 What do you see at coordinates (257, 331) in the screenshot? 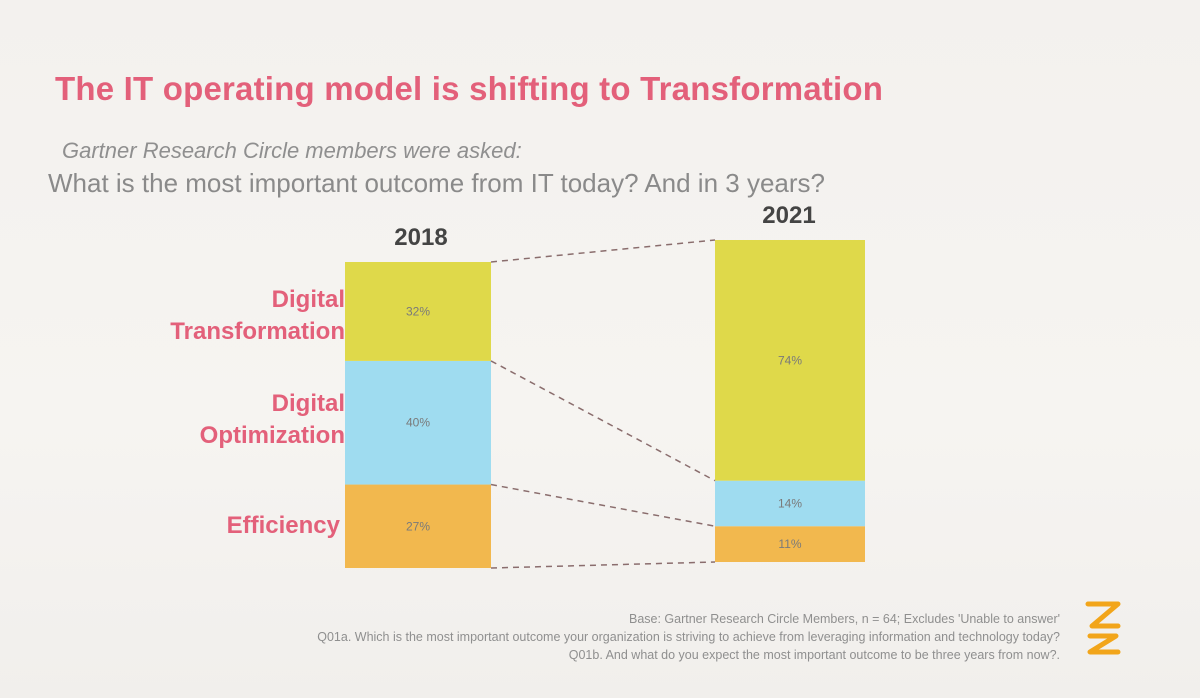
I see `category-label-line: Transformation` at bounding box center [257, 331].